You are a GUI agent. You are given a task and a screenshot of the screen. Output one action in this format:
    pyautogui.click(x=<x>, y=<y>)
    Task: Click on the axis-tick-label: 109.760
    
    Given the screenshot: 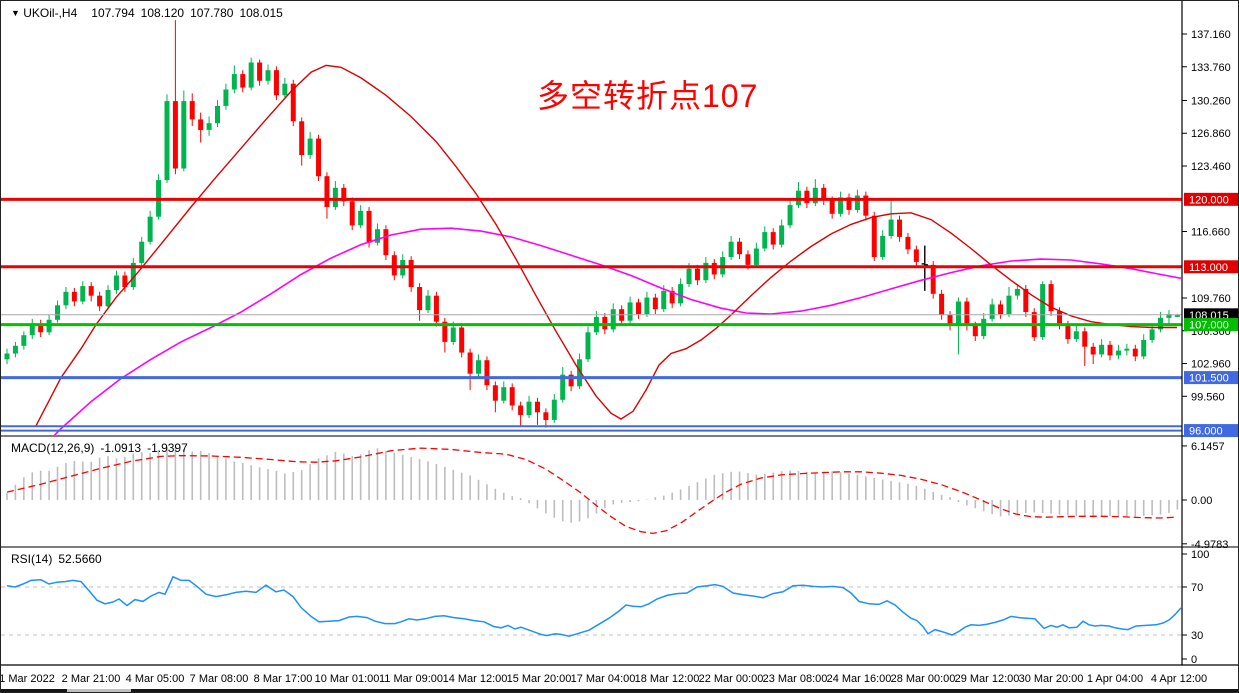 What is the action you would take?
    pyautogui.click(x=1211, y=299)
    